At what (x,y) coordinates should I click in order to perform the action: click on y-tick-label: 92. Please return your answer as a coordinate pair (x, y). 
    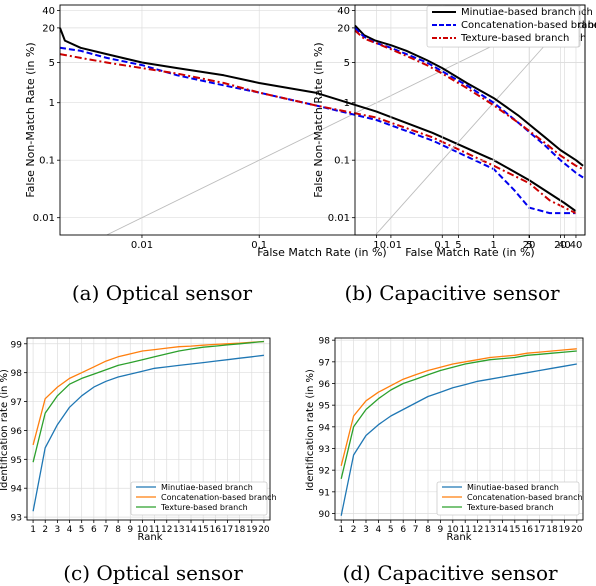
    Looking at the image, I should click on (324, 472).